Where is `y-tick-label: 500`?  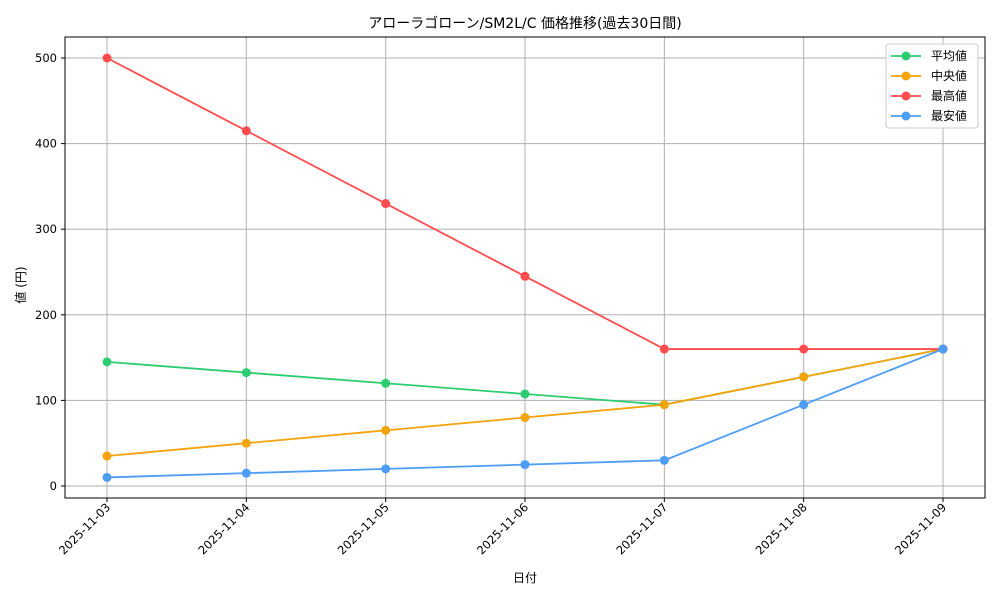 y-tick-label: 500 is located at coordinates (46, 58).